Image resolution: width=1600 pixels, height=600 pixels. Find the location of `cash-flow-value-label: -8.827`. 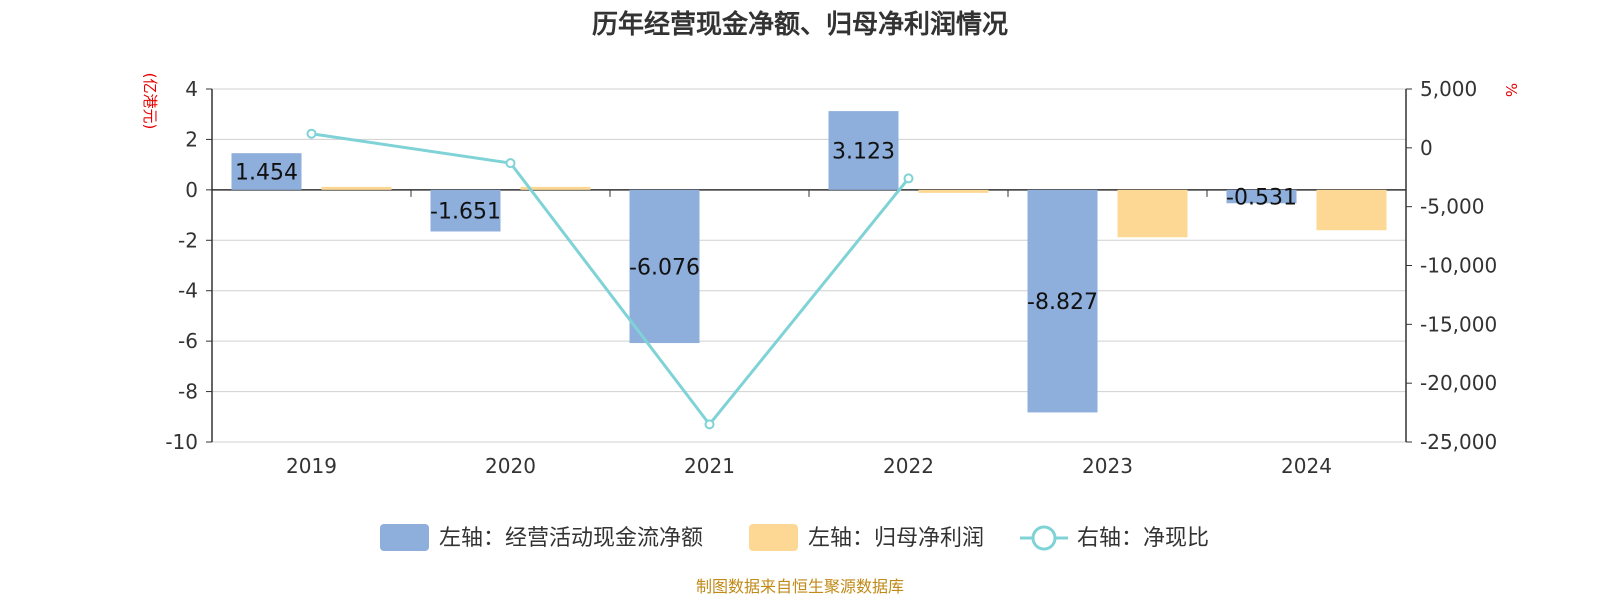

cash-flow-value-label: -8.827 is located at coordinates (1062, 302).